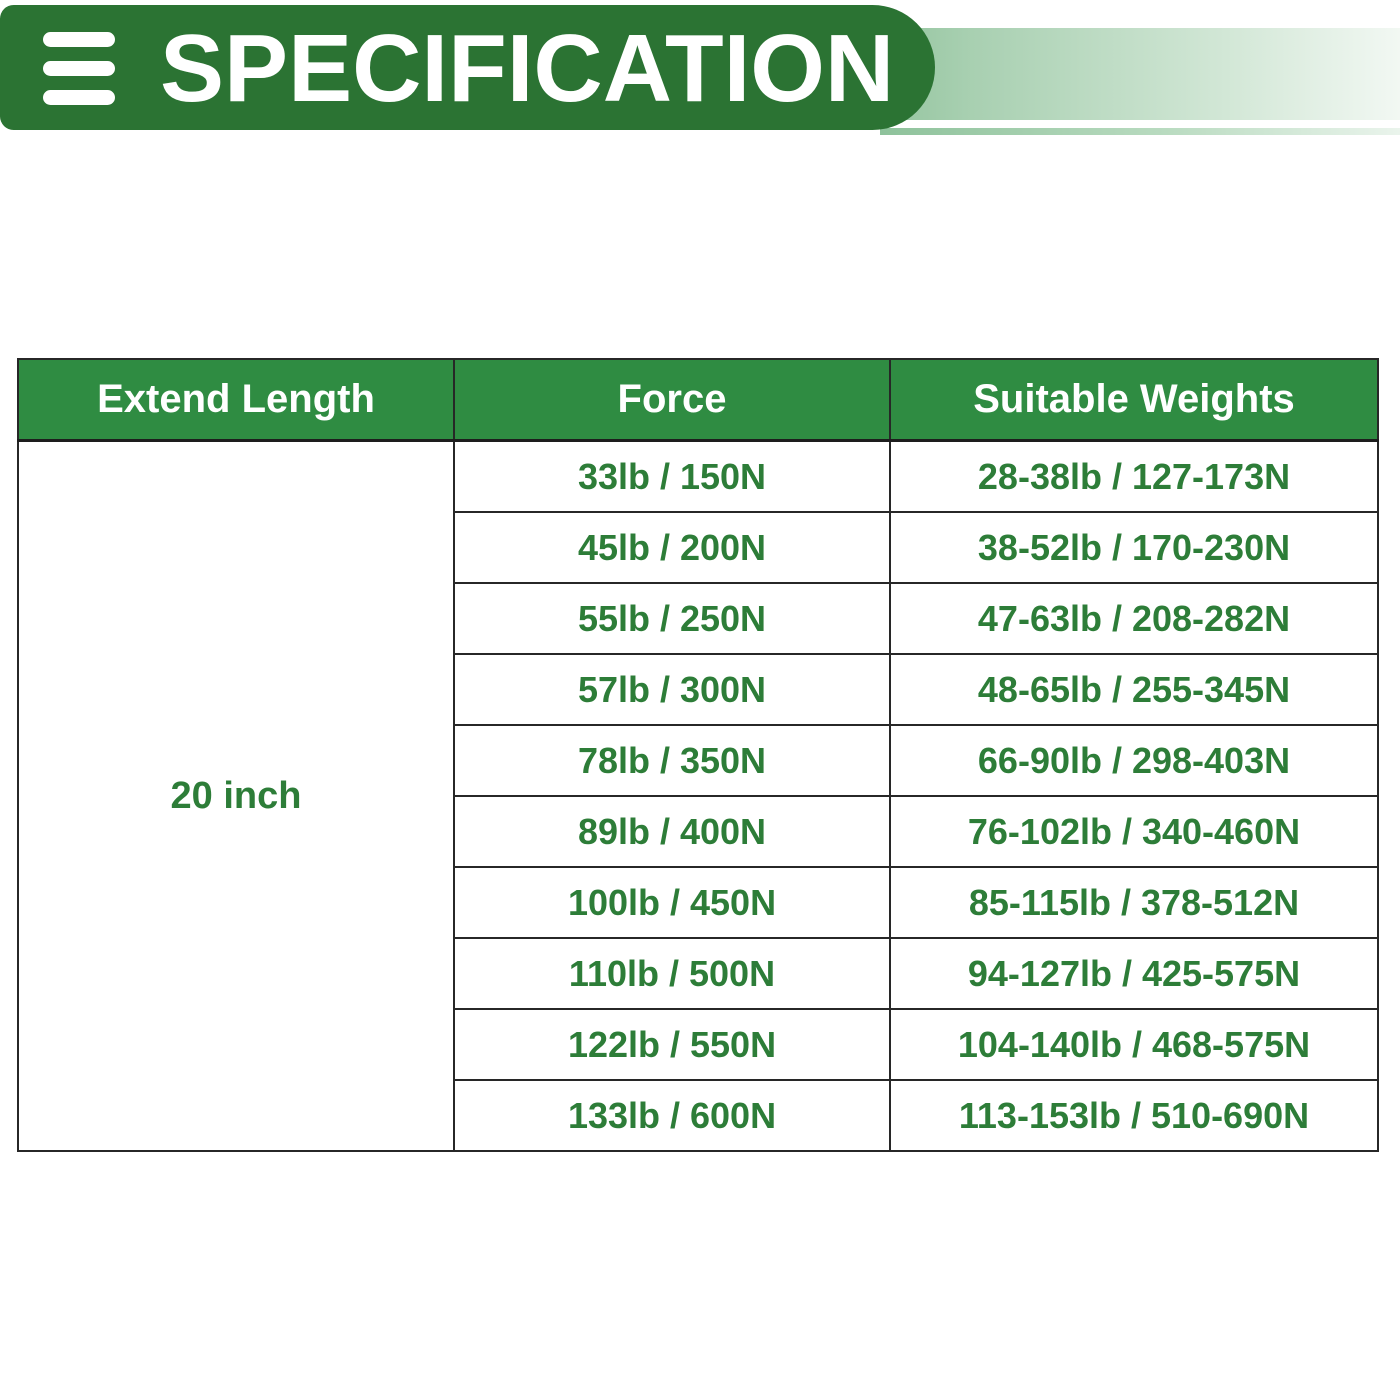 The image size is (1400, 1400). I want to click on force-cell: 100lb / 450N, so click(672, 902).